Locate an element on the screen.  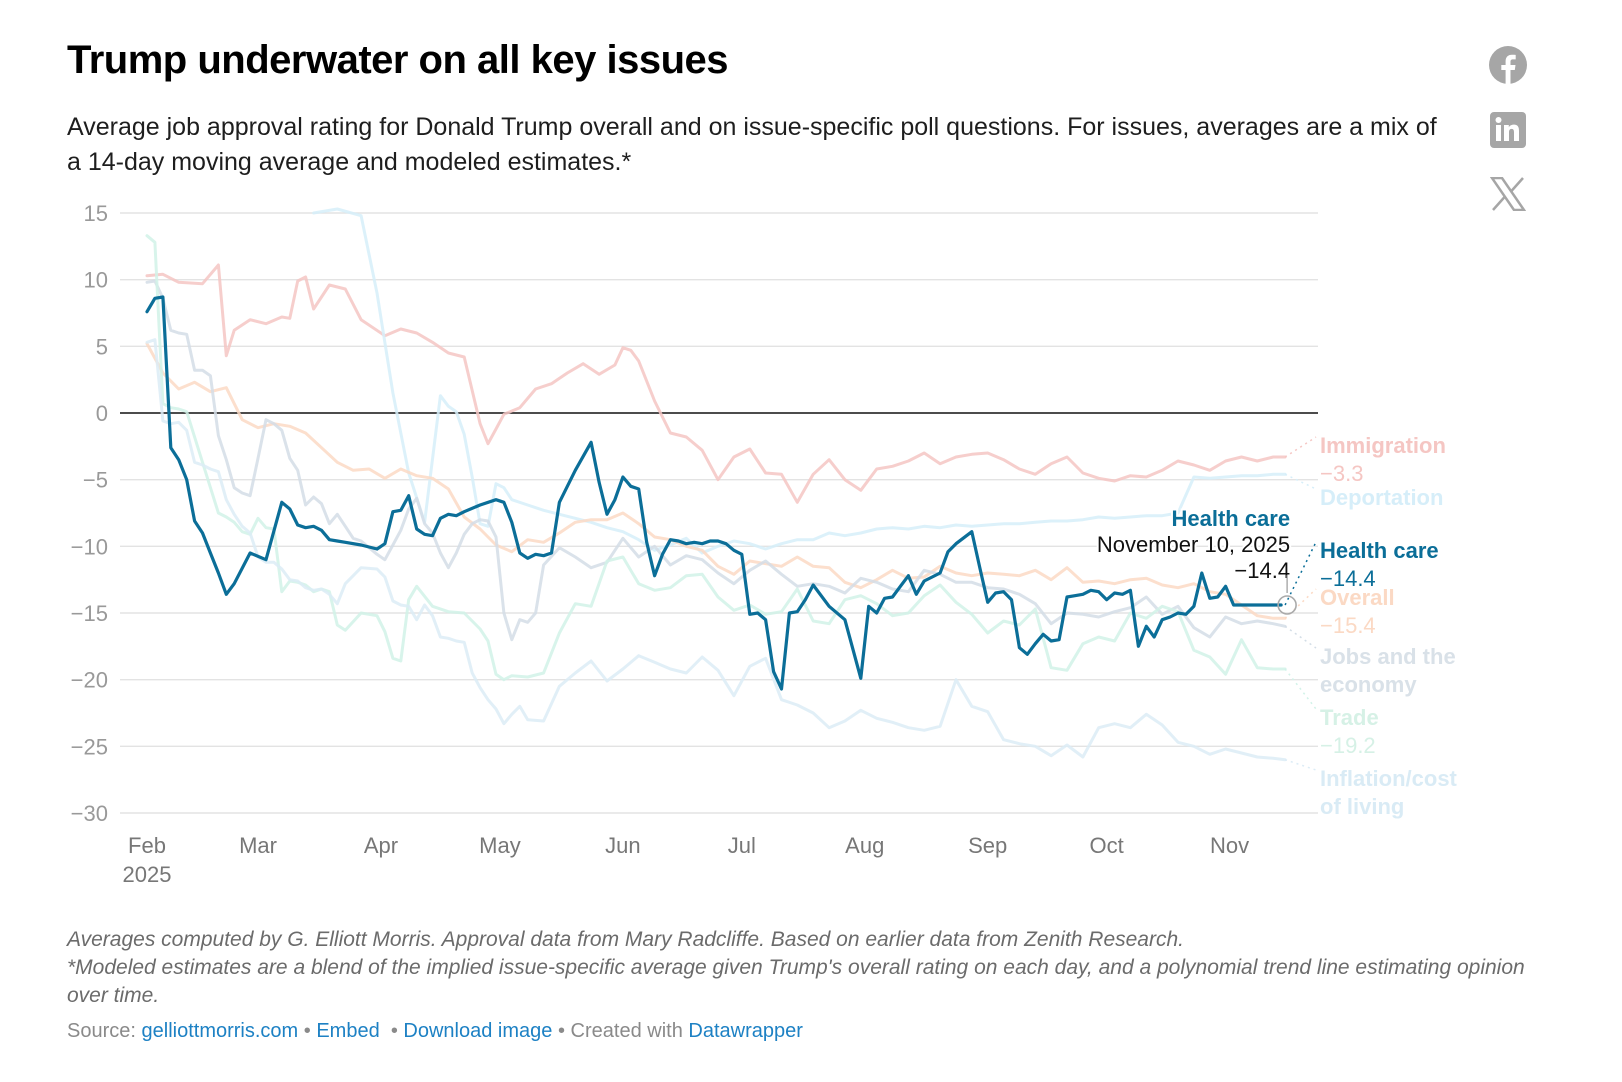
y-tick-label: −10 is located at coordinates (89, 546).